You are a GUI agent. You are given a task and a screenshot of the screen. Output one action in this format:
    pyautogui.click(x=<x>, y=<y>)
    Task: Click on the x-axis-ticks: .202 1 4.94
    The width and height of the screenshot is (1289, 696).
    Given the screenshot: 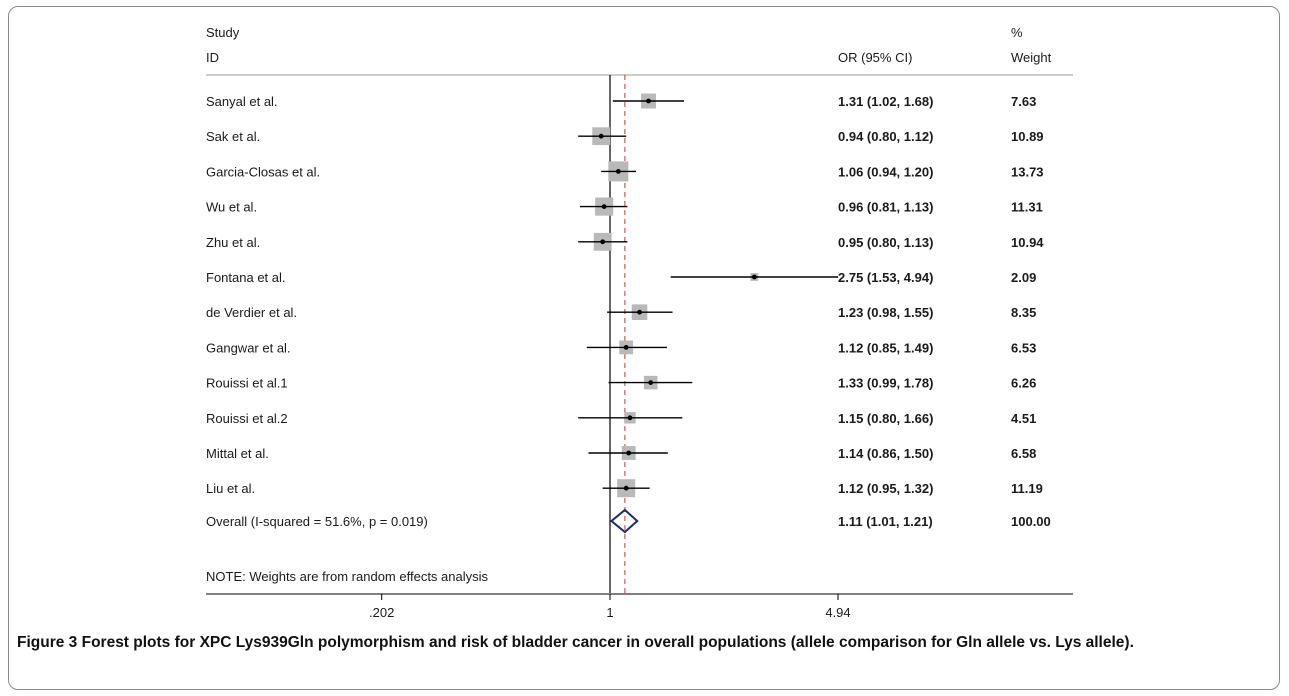 What is the action you would take?
    pyautogui.click(x=610, y=607)
    